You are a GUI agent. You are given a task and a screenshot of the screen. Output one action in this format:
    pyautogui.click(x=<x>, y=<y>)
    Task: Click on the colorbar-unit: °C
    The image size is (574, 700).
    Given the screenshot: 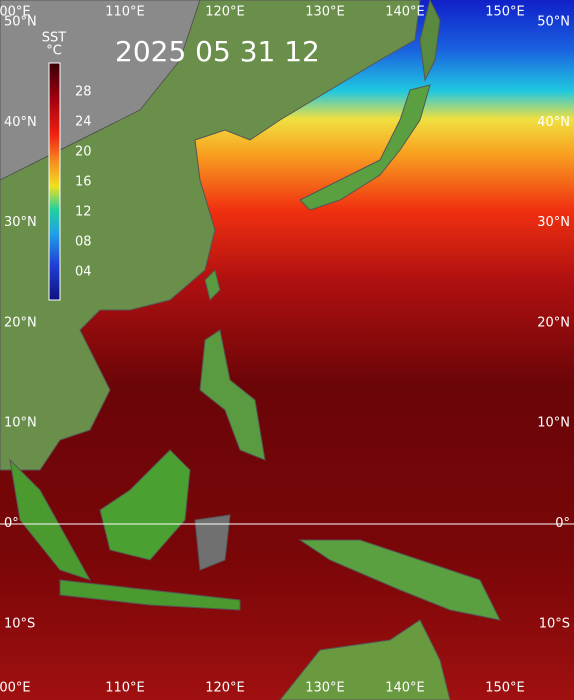 What is the action you would take?
    pyautogui.click(x=54, y=51)
    